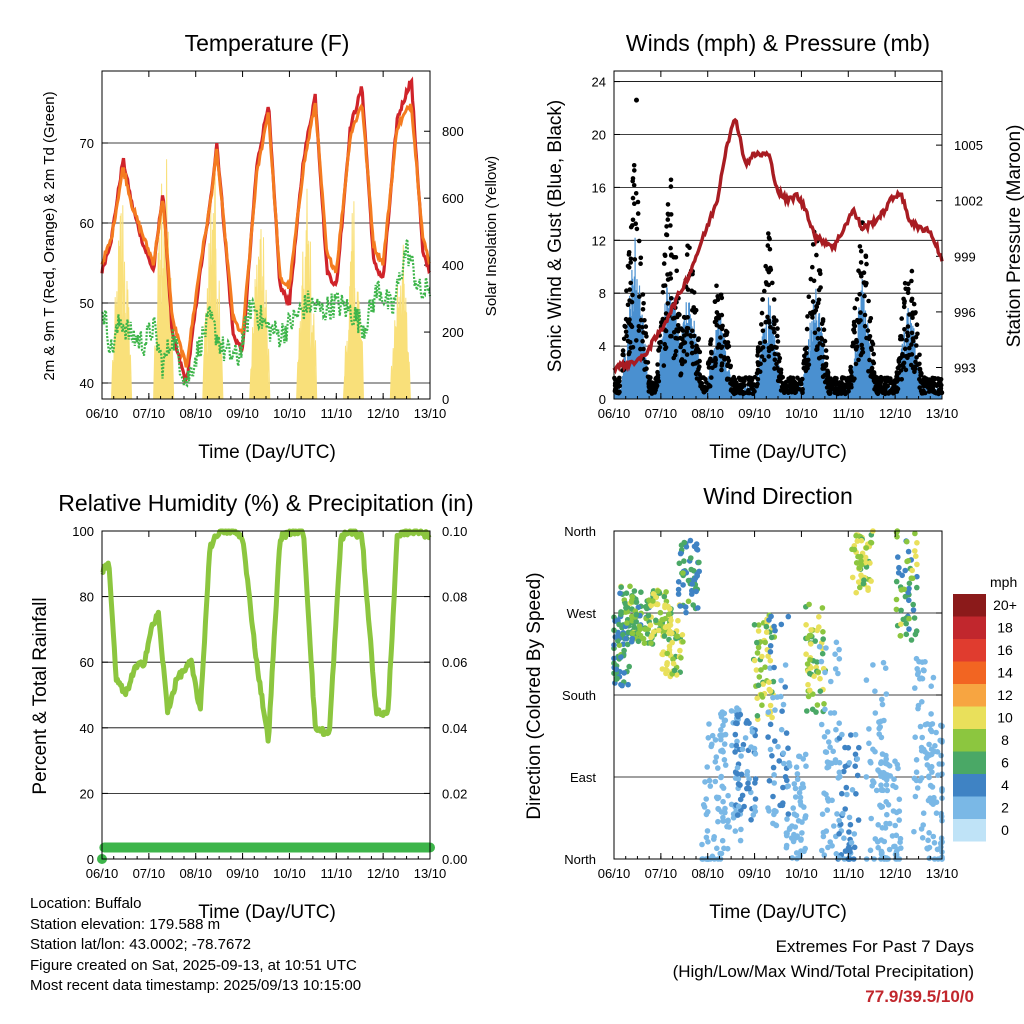 Image resolution: width=1024 pixels, height=1024 pixels. Describe the element at coordinates (266, 313) in the screenshot. I see `dewpoint-series` at that location.